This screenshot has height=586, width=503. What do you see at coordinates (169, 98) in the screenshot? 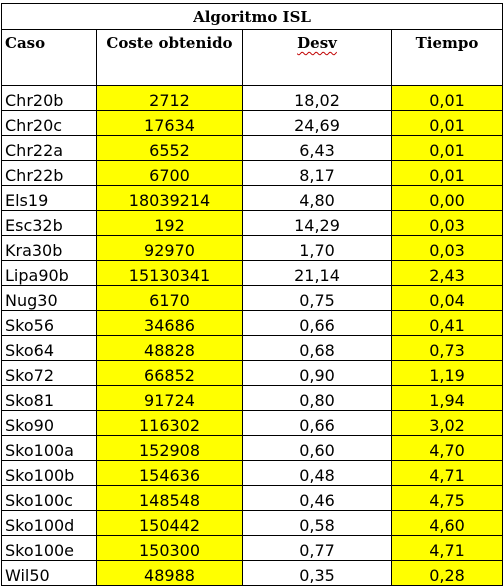
I see `cell-coste: 2712` at bounding box center [169, 98].